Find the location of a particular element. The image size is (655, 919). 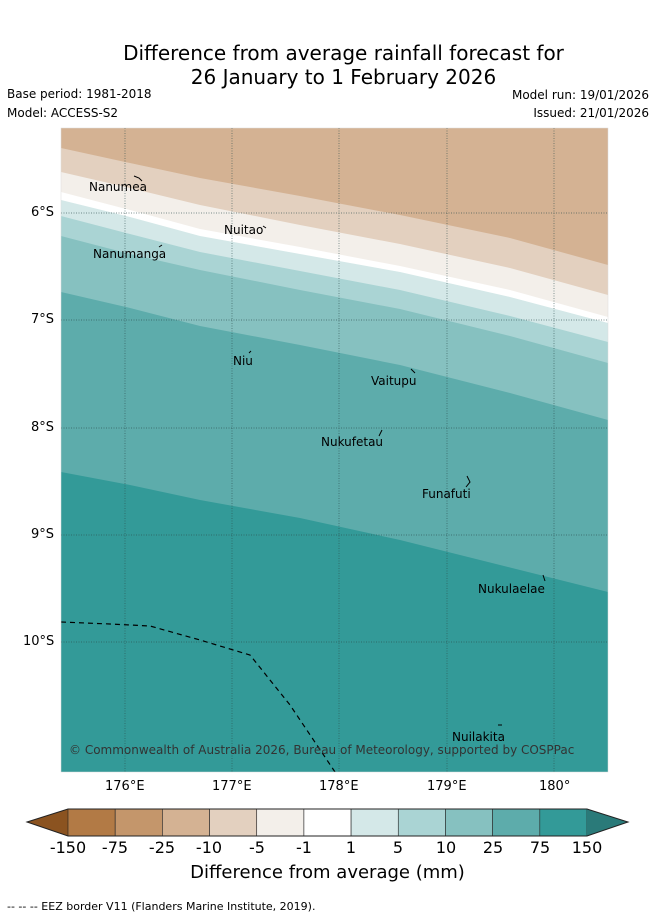

place-label-nuilakita: Nuilakita is located at coordinates (478, 737).